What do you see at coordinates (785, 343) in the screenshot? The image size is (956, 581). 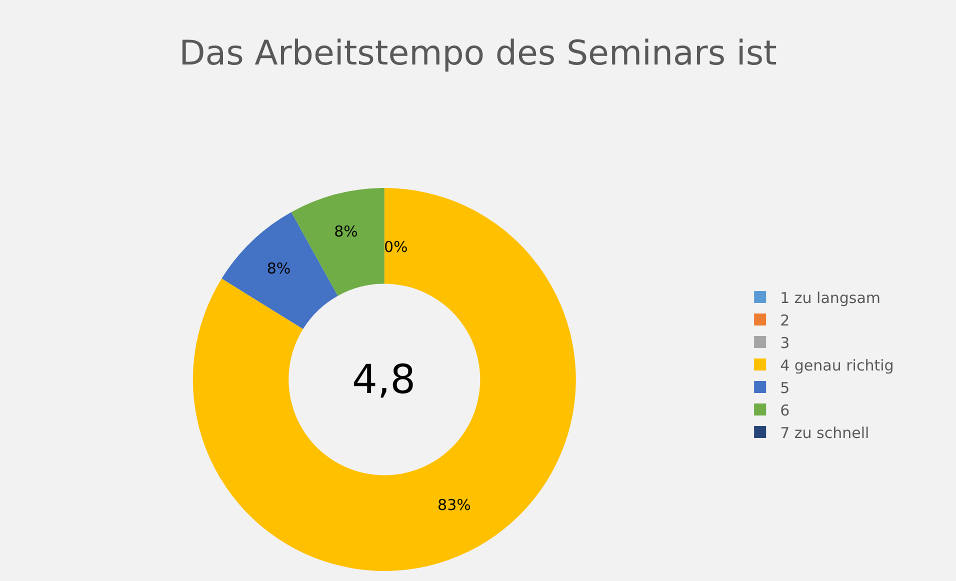 I see `legend-label: 3` at bounding box center [785, 343].